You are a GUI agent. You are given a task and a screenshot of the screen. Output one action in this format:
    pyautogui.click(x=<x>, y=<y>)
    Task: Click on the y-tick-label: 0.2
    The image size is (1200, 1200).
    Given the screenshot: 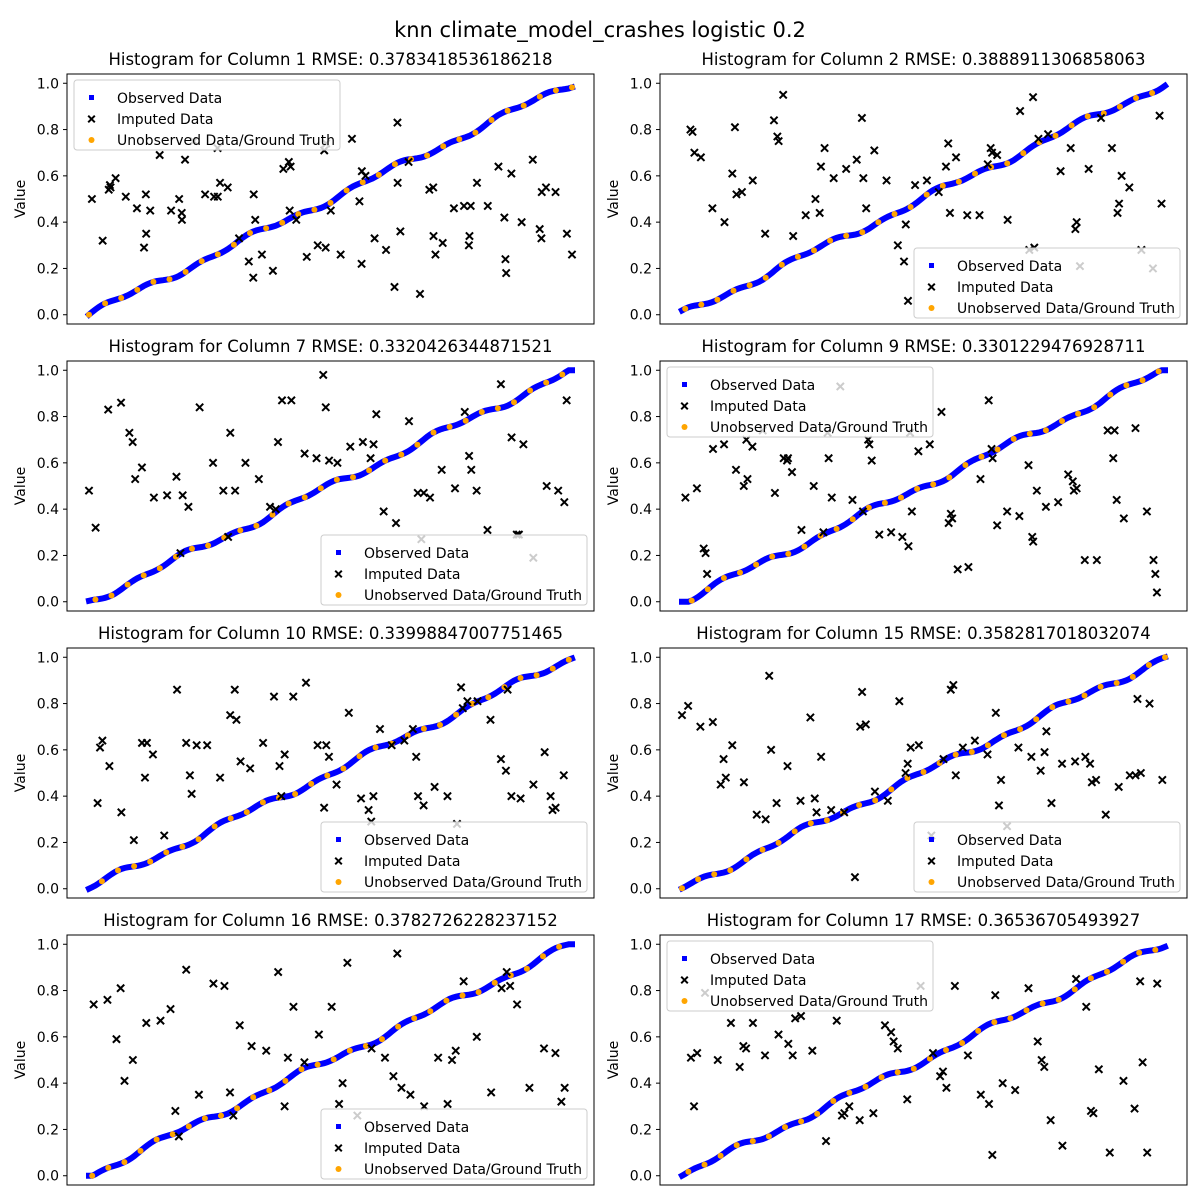 What is the action you would take?
    pyautogui.click(x=641, y=269)
    